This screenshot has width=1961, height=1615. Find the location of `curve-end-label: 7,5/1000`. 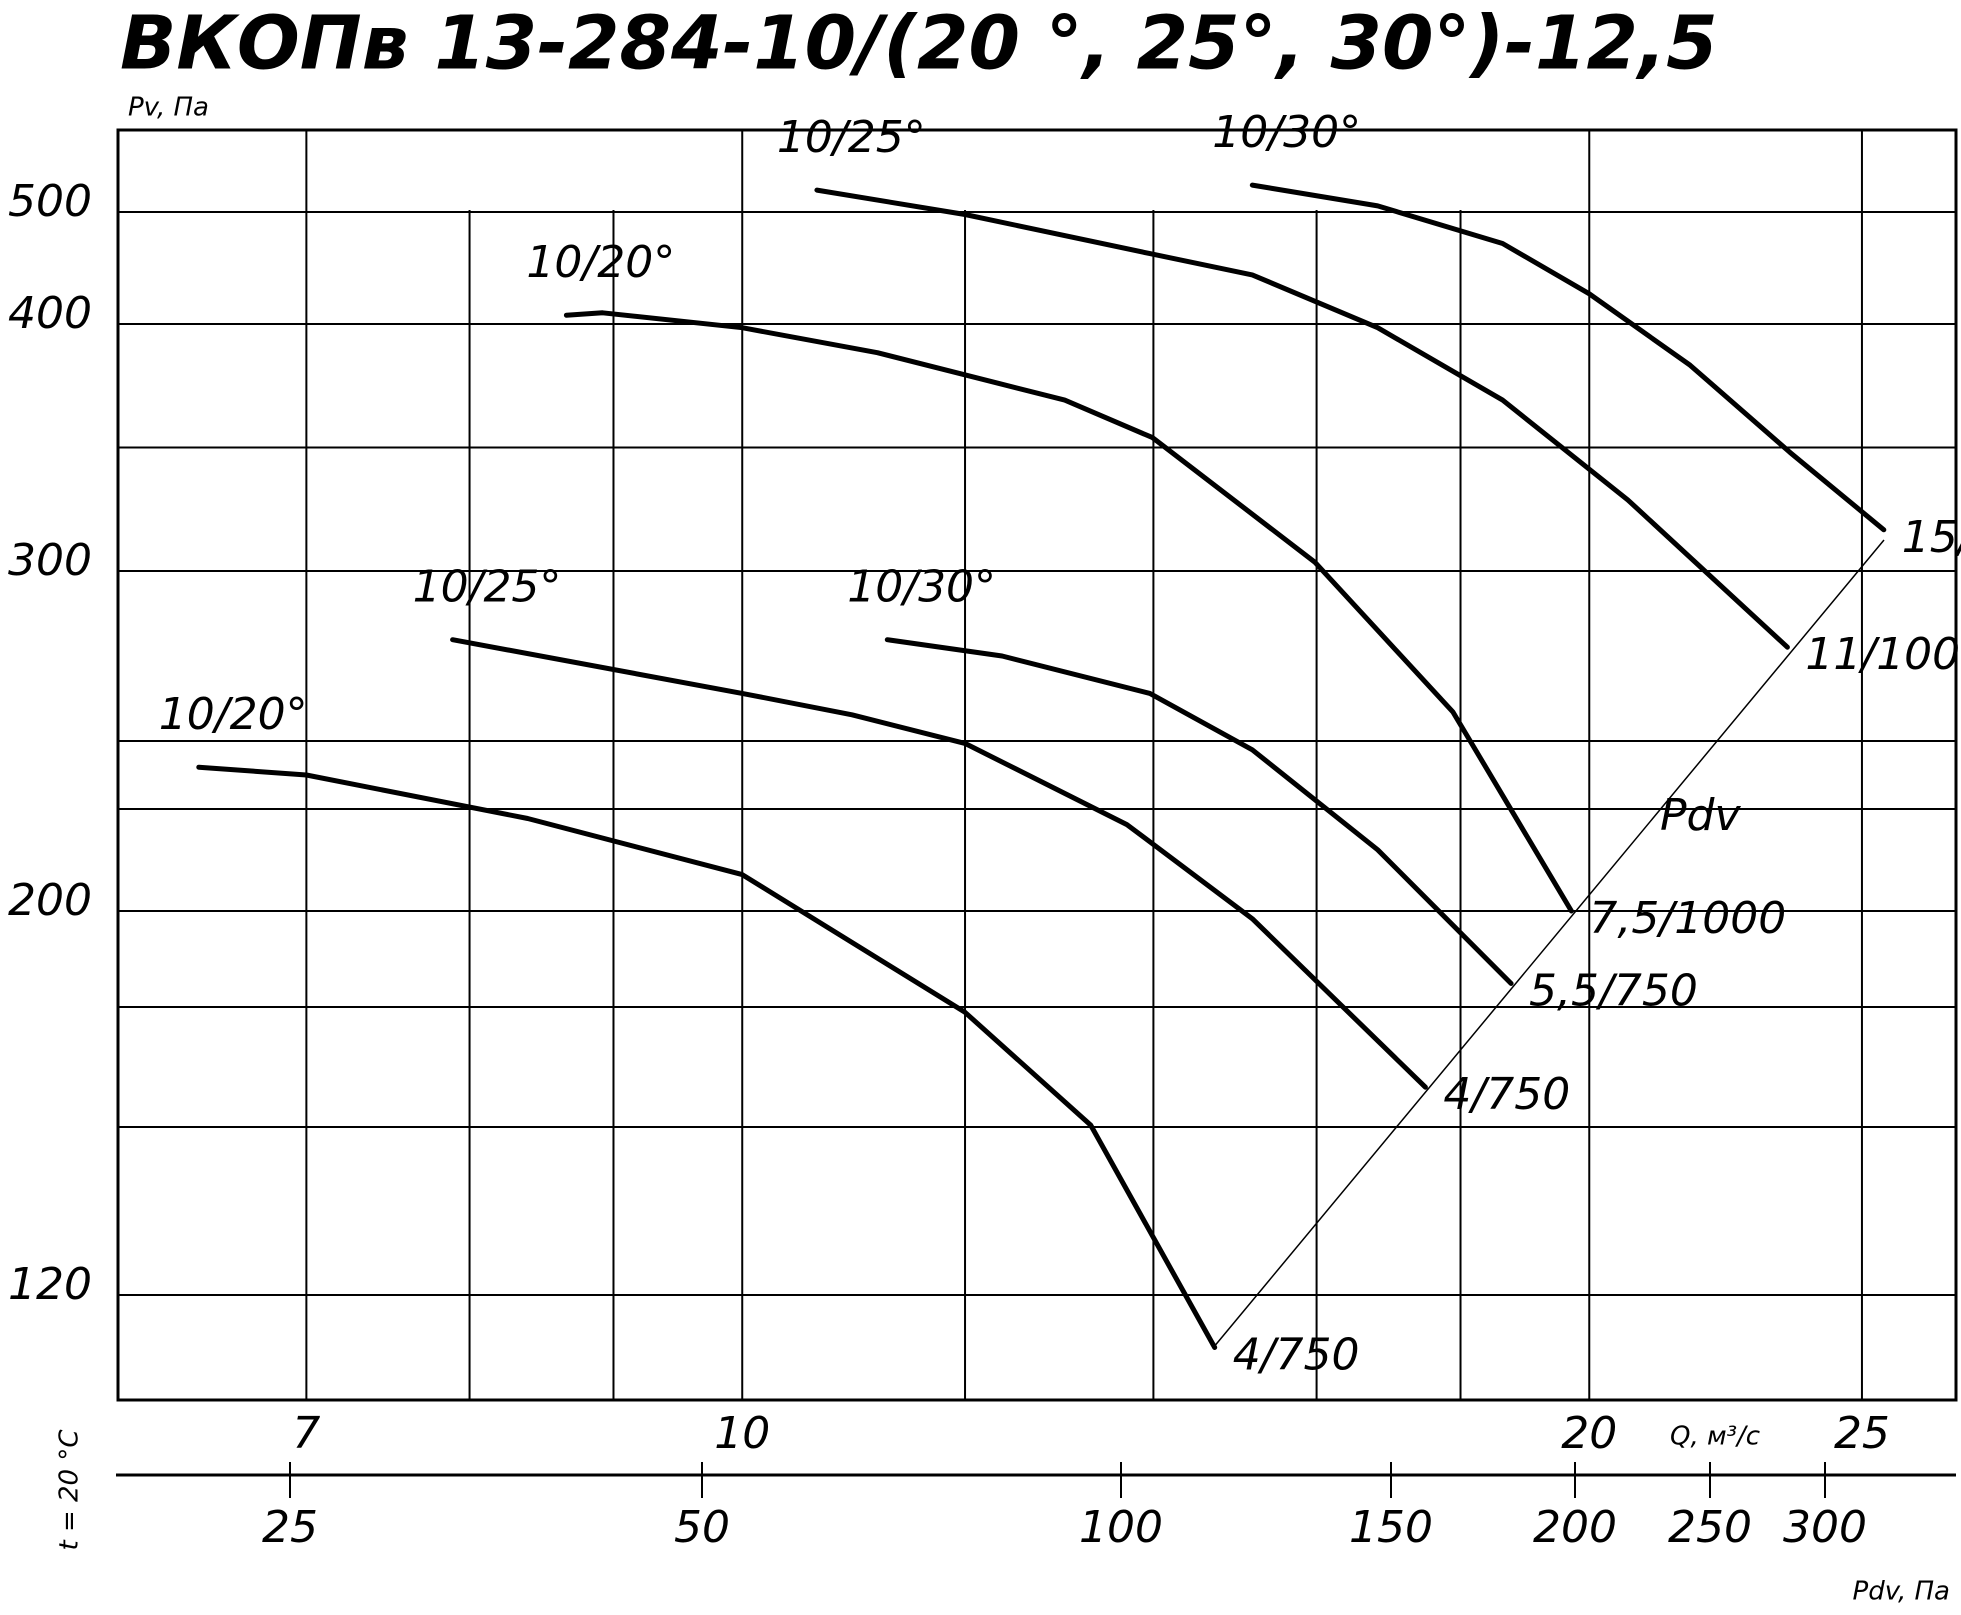

curve-end-label: 7,5/1000 is located at coordinates (1687, 918).